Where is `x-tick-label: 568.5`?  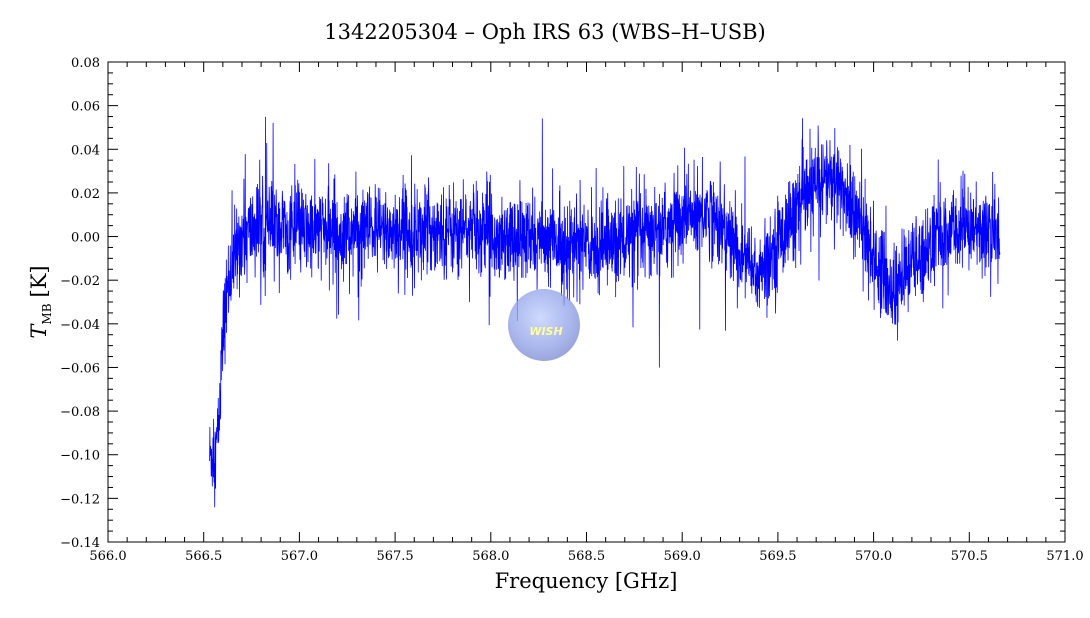 x-tick-label: 568.5 is located at coordinates (586, 556).